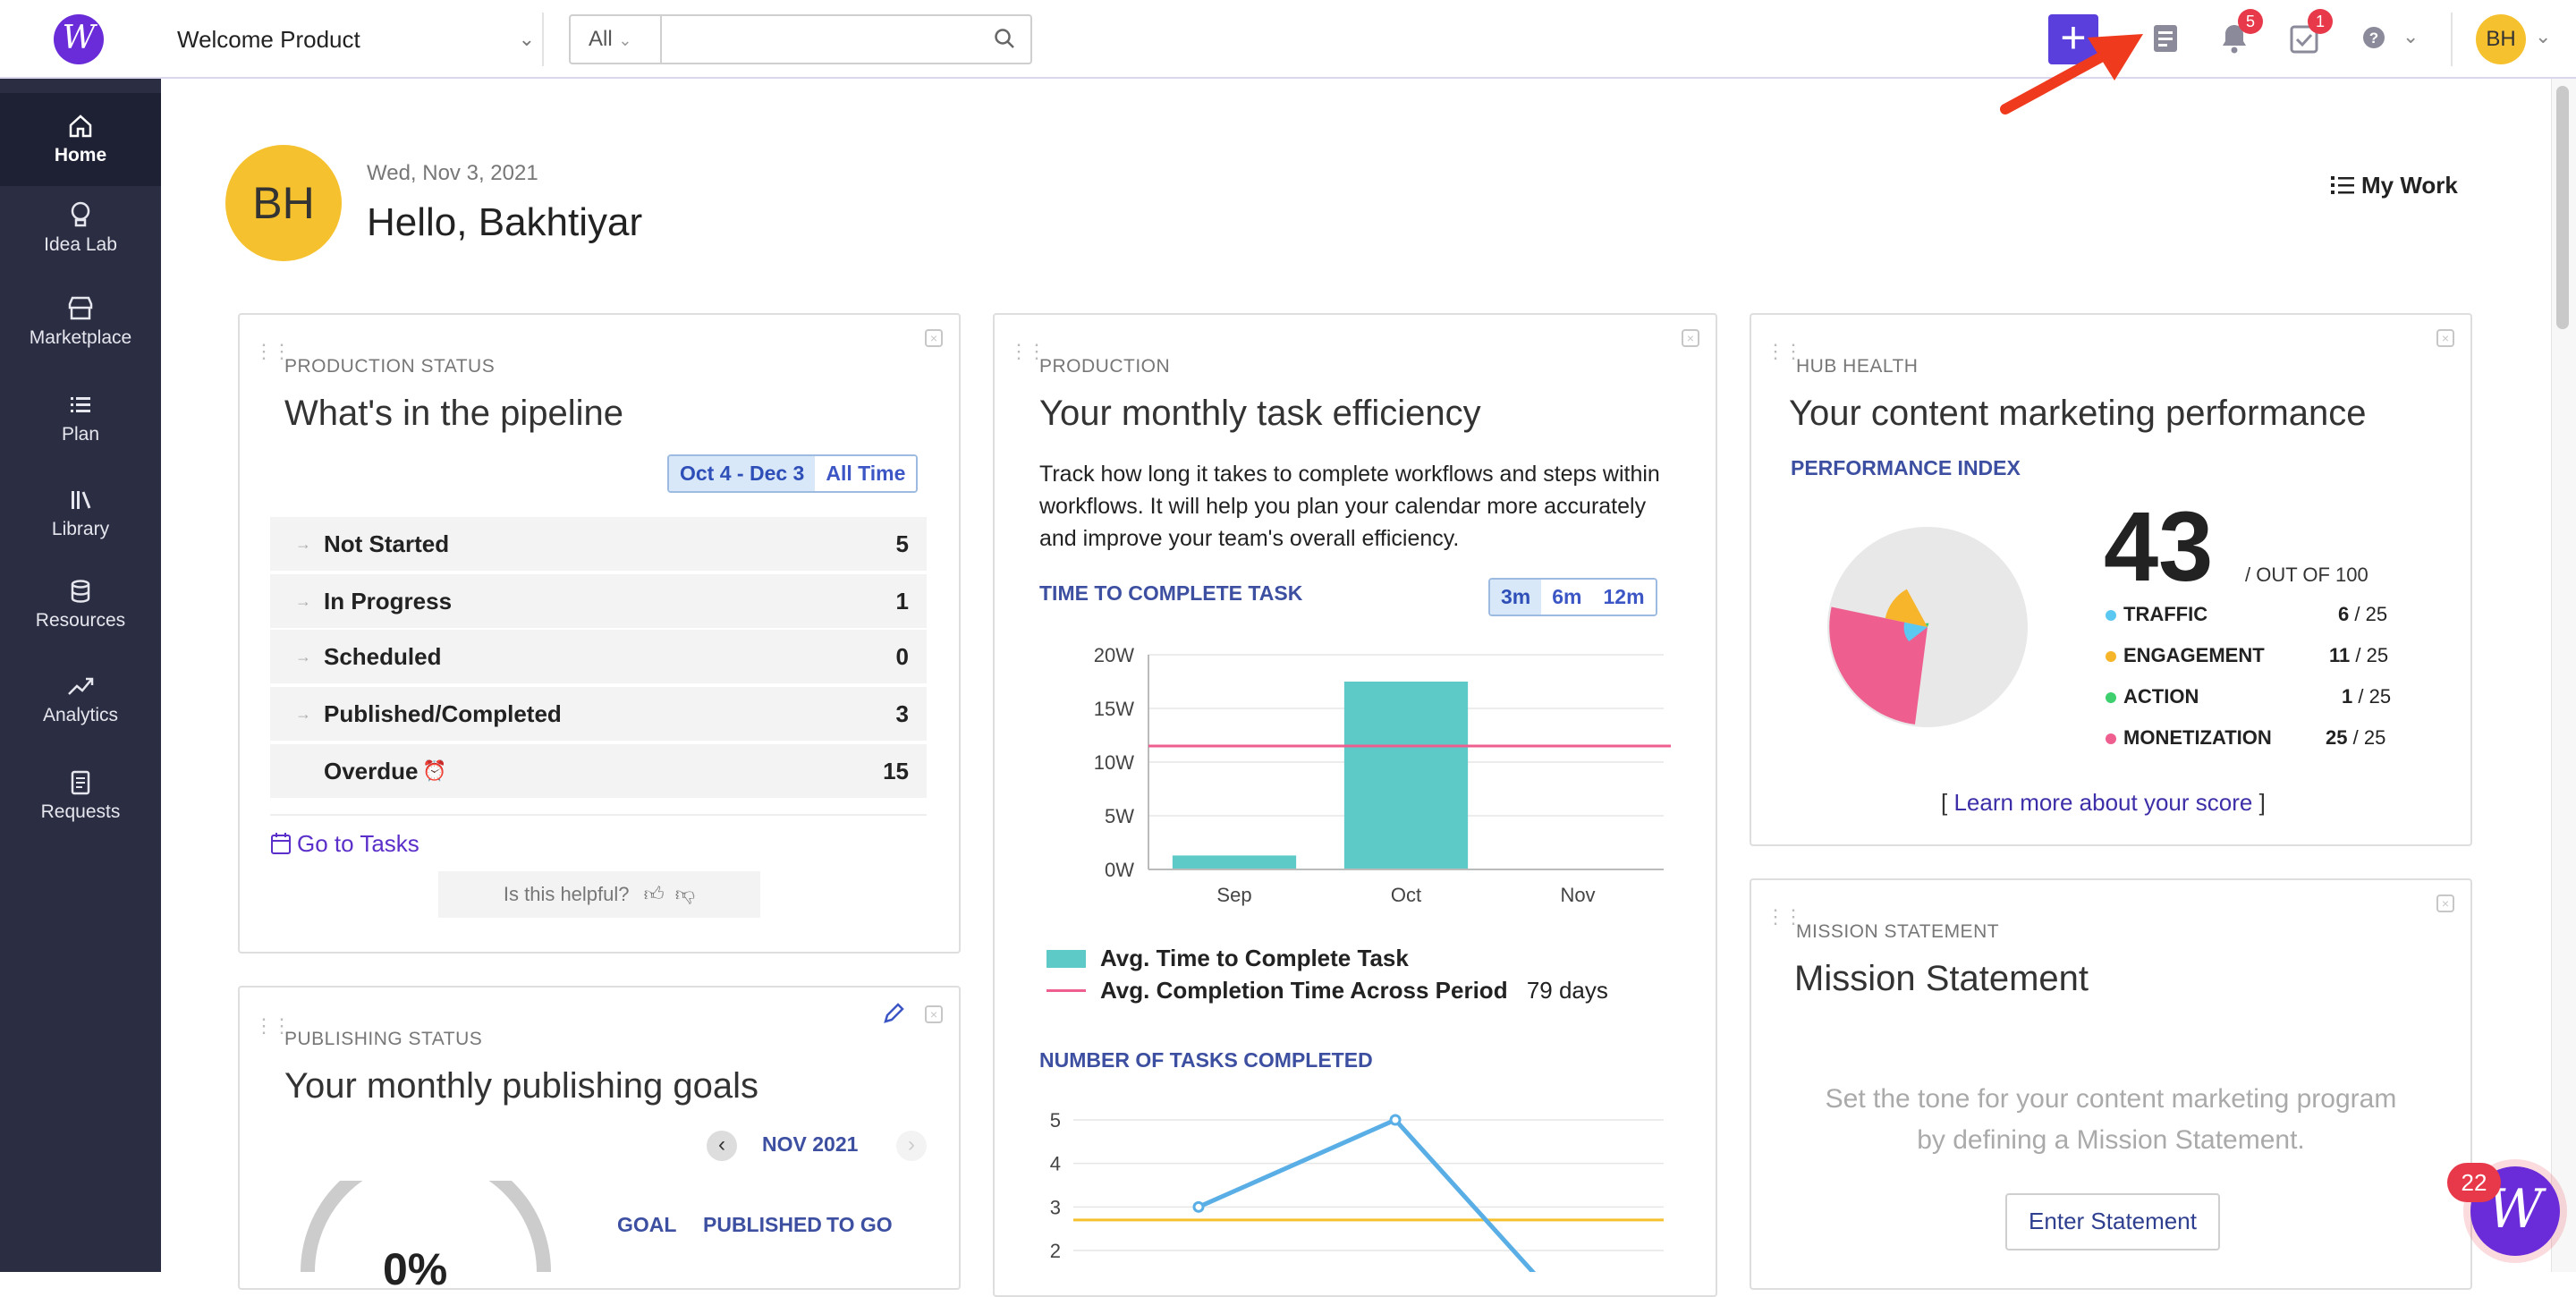 This screenshot has width=2576, height=1297. Describe the element at coordinates (1406, 775) in the screenshot. I see `bar` at that location.